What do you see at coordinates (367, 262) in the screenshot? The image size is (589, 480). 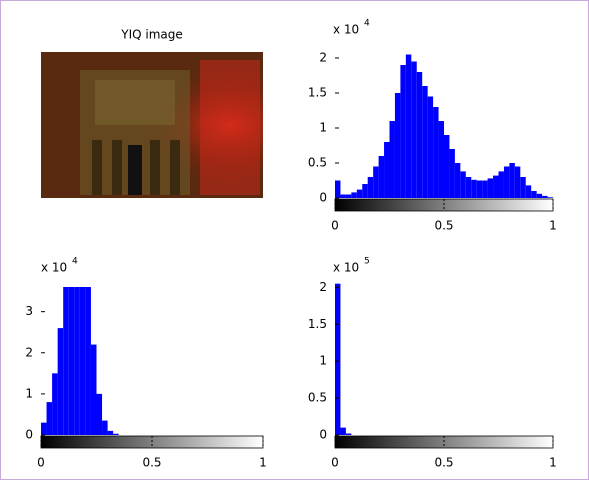 I see `axis-multiplier-exponent: 5` at bounding box center [367, 262].